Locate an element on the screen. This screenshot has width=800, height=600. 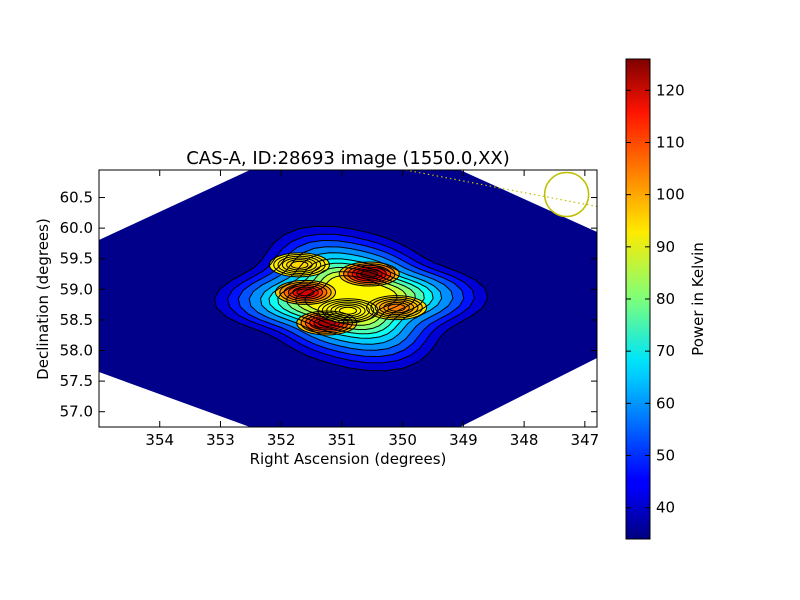
x-axis-label: Right Ascension (degrees) is located at coordinates (348, 459).